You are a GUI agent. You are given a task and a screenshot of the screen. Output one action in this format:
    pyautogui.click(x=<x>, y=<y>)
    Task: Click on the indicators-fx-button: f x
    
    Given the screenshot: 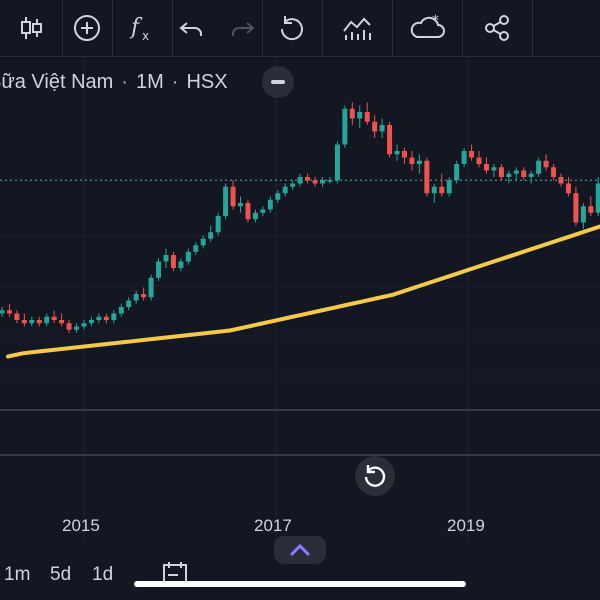 What is the action you would take?
    pyautogui.click(x=142, y=28)
    